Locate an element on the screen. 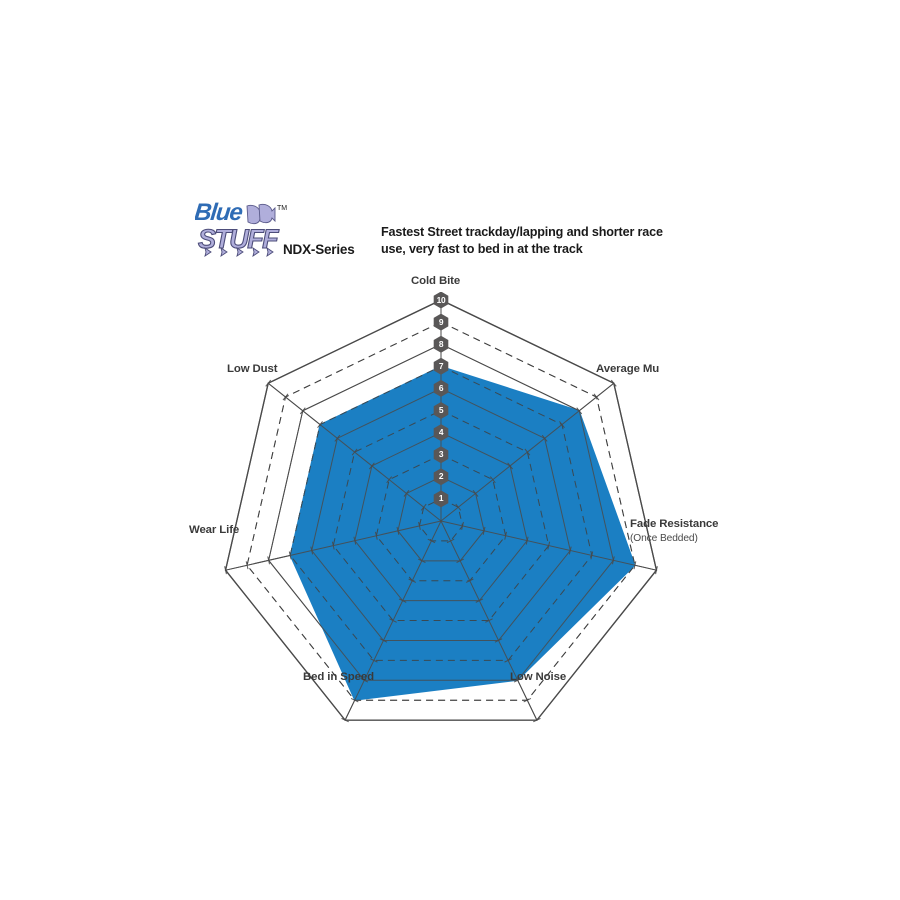 The image size is (900, 900). axis-label-fade-resistance-text: Fade Resistance is located at coordinates (674, 524).